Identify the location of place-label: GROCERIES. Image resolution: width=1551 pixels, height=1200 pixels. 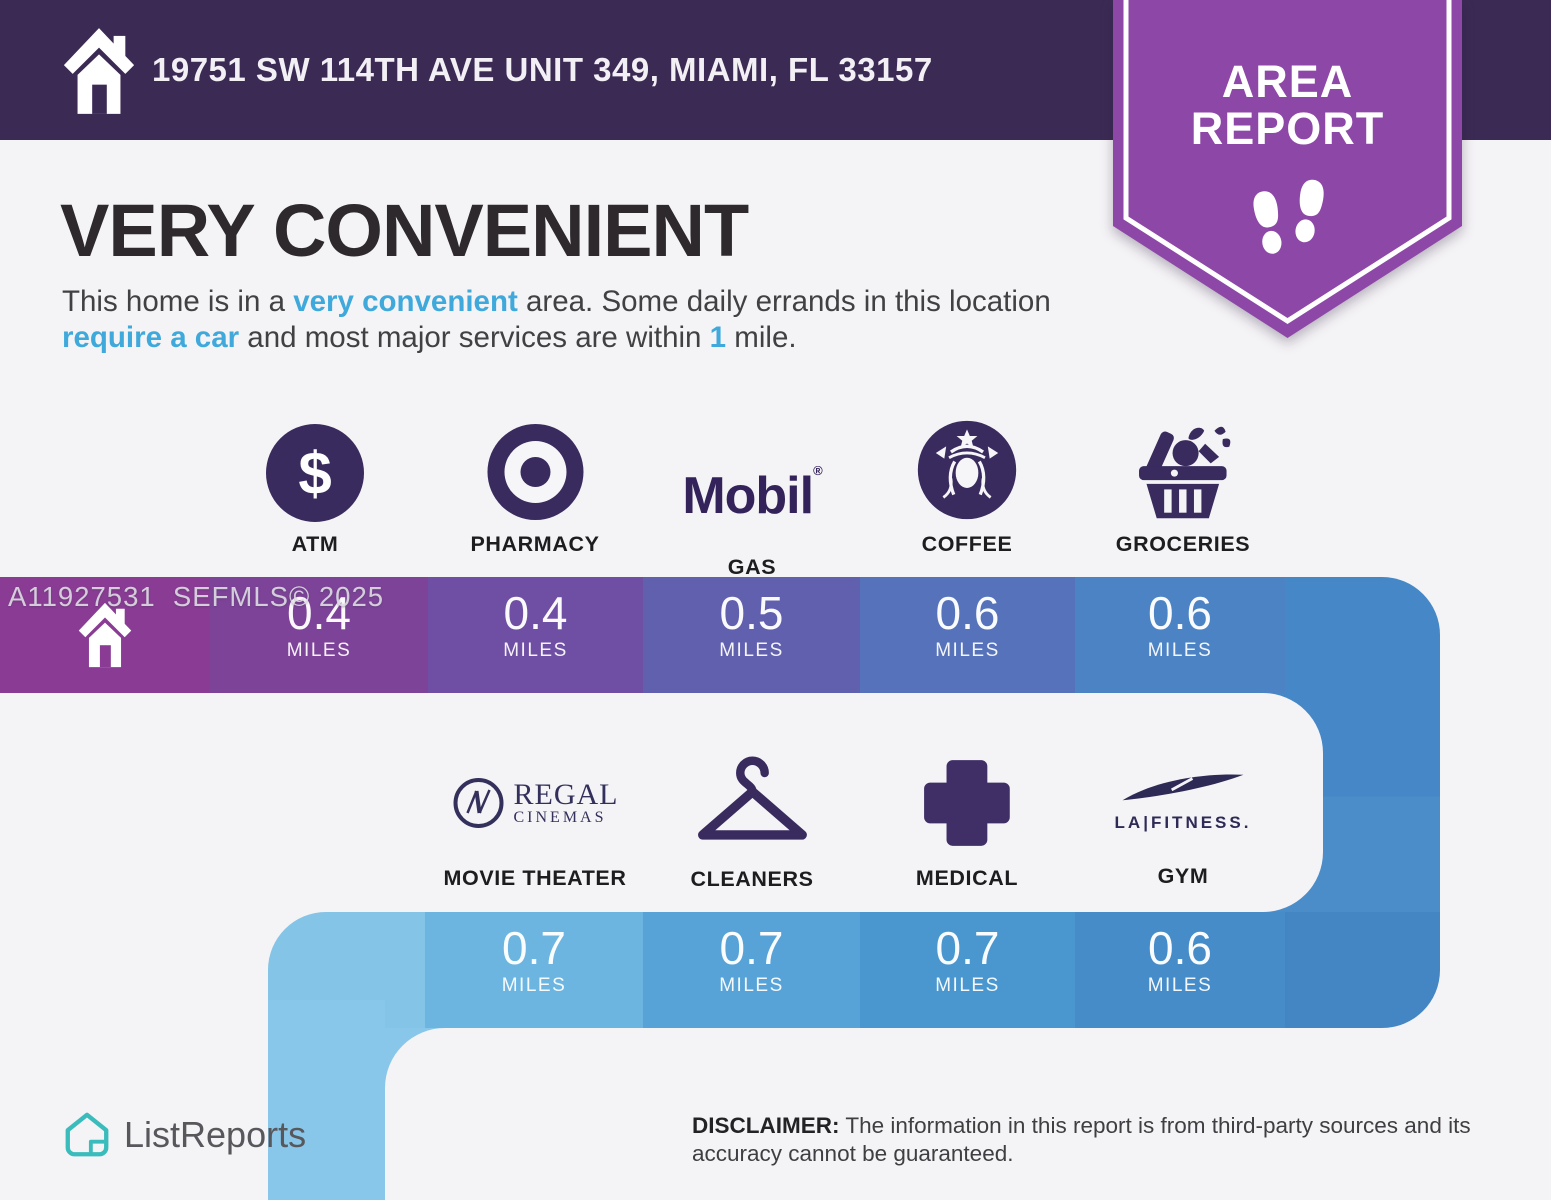
(1183, 544).